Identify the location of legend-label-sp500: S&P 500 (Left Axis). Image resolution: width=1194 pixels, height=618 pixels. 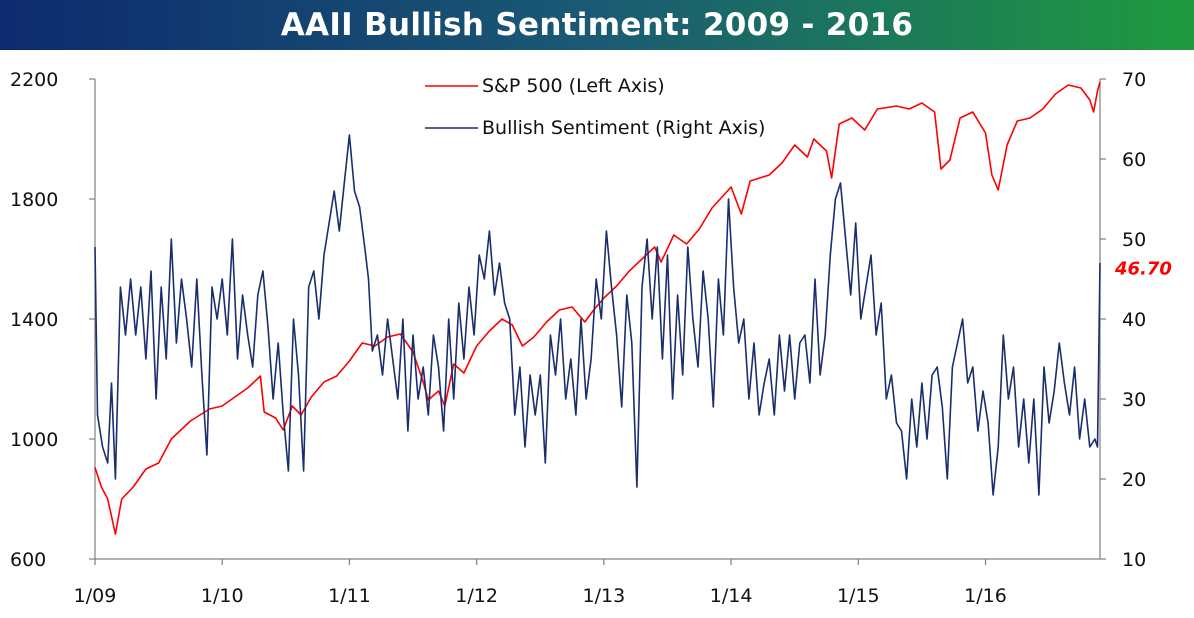
(573, 86).